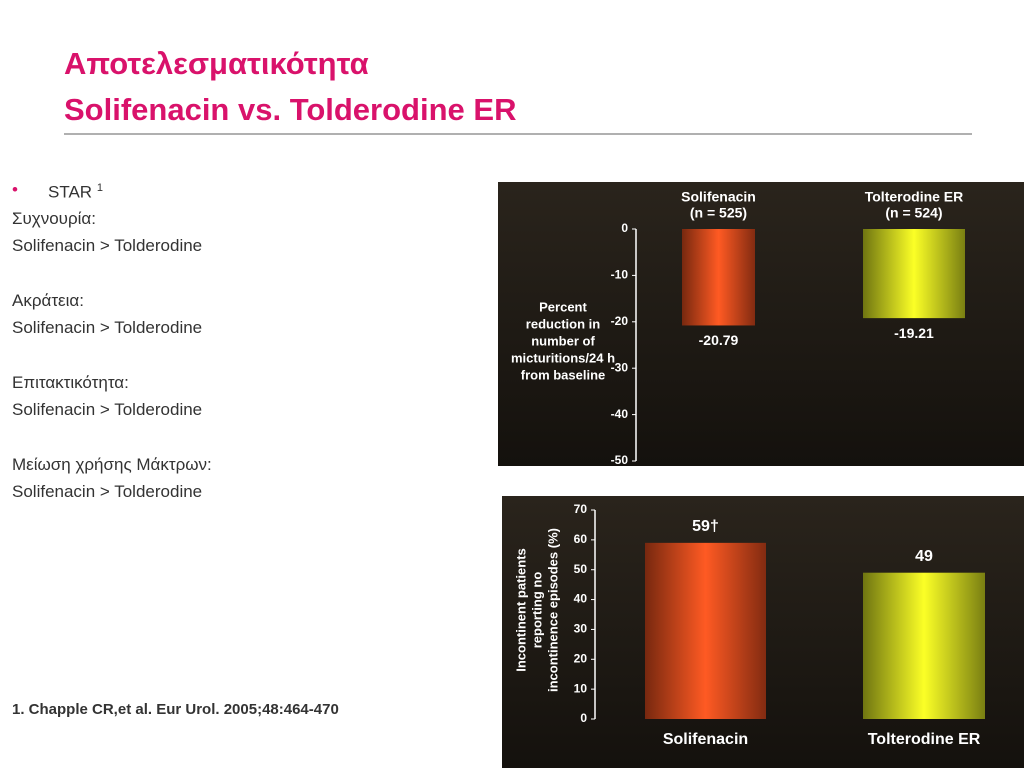  I want to click on section-label: Συχνουρία:, so click(54, 218).